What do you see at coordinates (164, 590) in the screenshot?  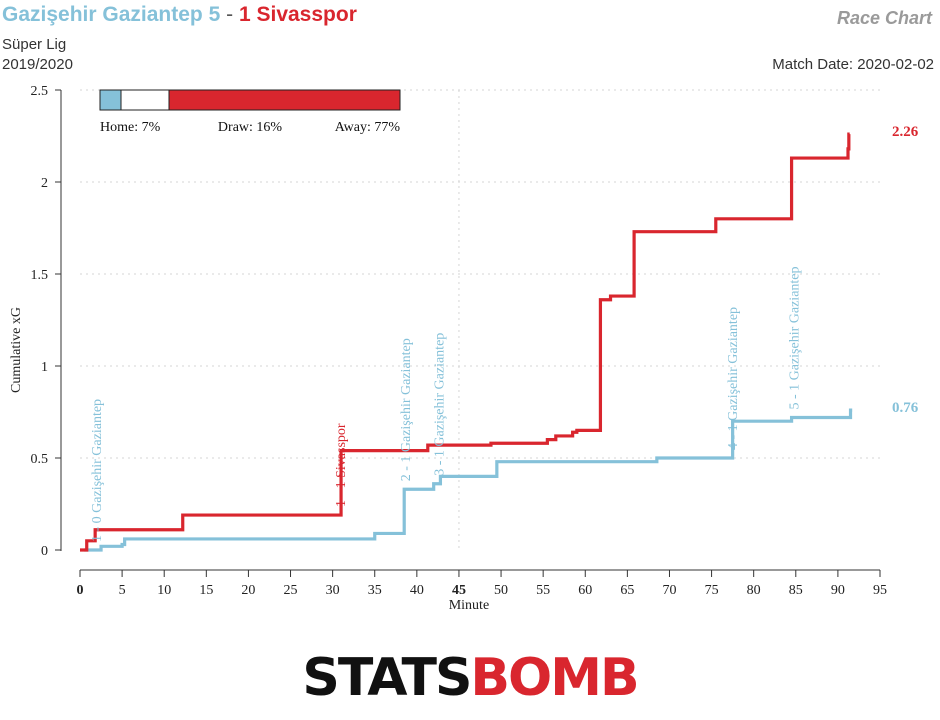 I see `x-tick-label: 10` at bounding box center [164, 590].